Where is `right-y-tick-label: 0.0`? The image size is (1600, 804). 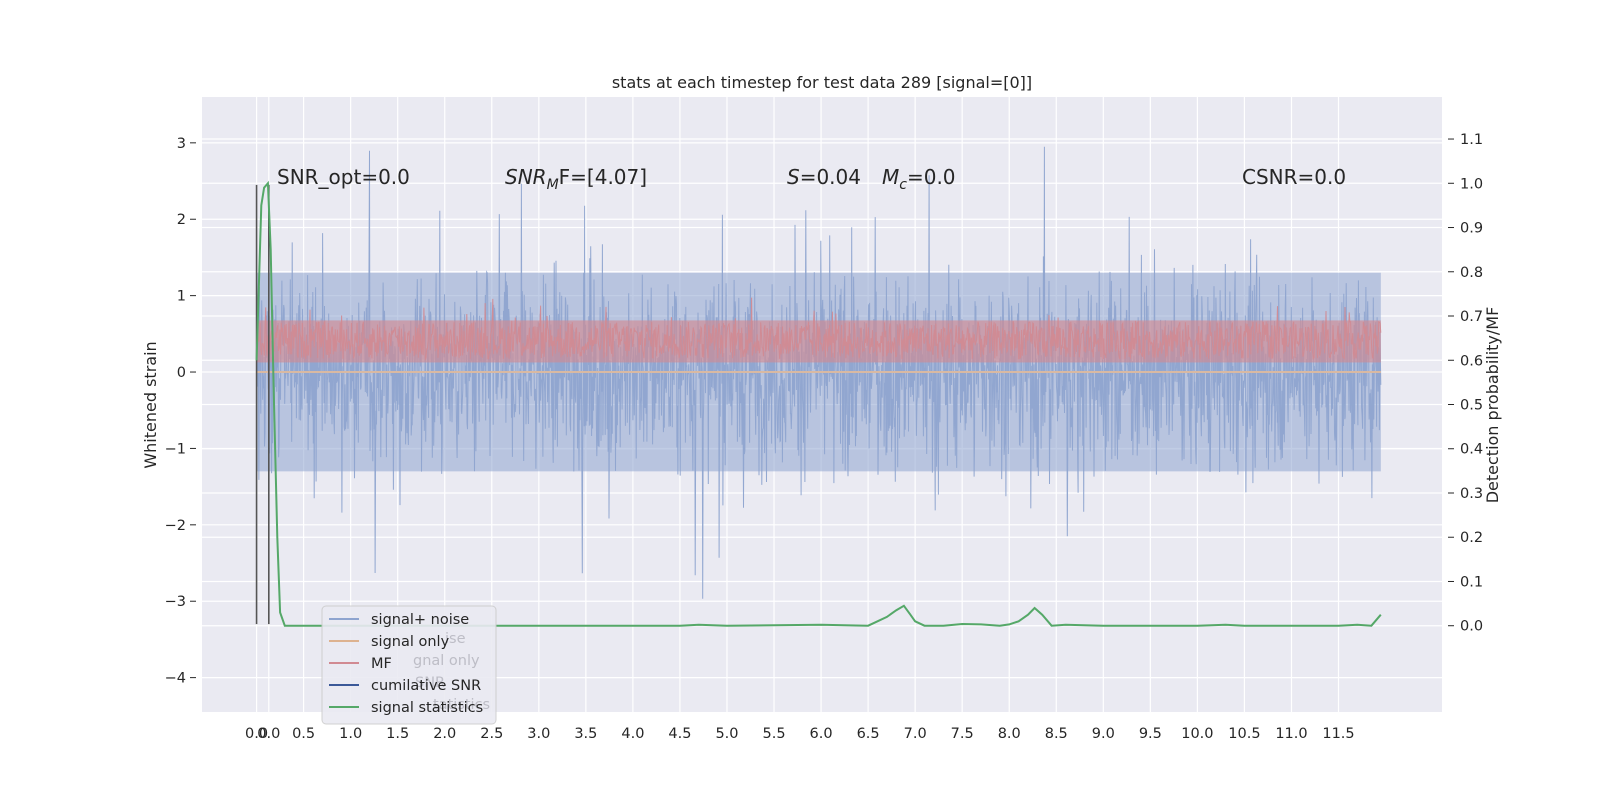 right-y-tick-label: 0.0 is located at coordinates (1471, 627).